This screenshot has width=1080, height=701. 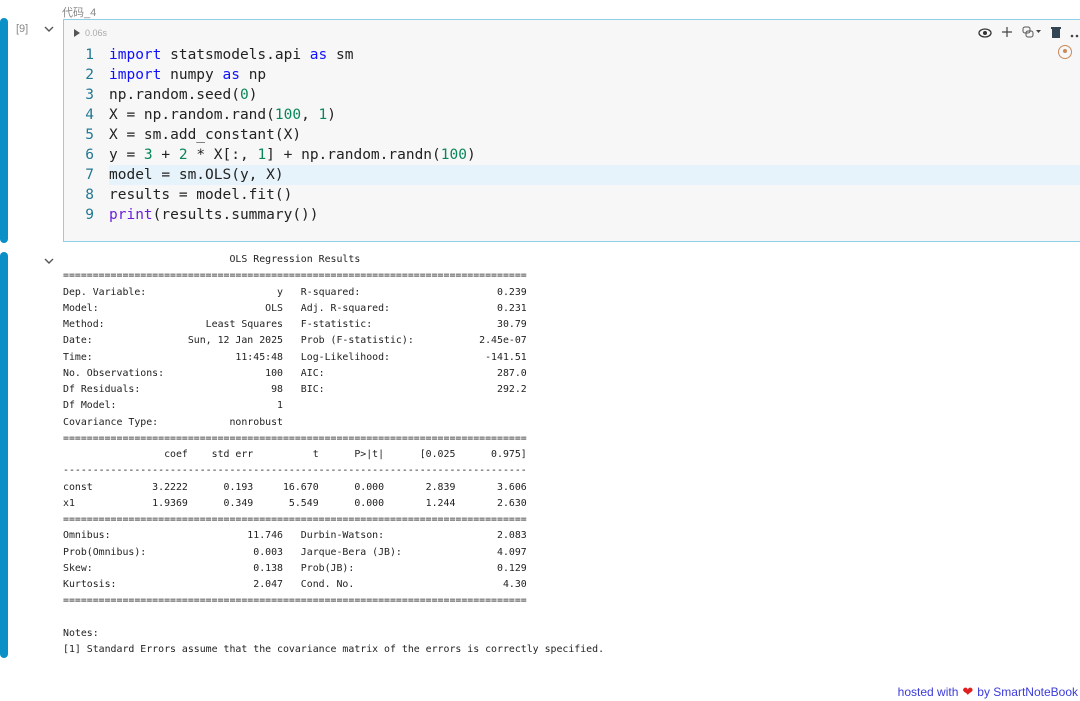 What do you see at coordinates (295, 422) in the screenshot?
I see `output-line: Covariance Type: nonrobust` at bounding box center [295, 422].